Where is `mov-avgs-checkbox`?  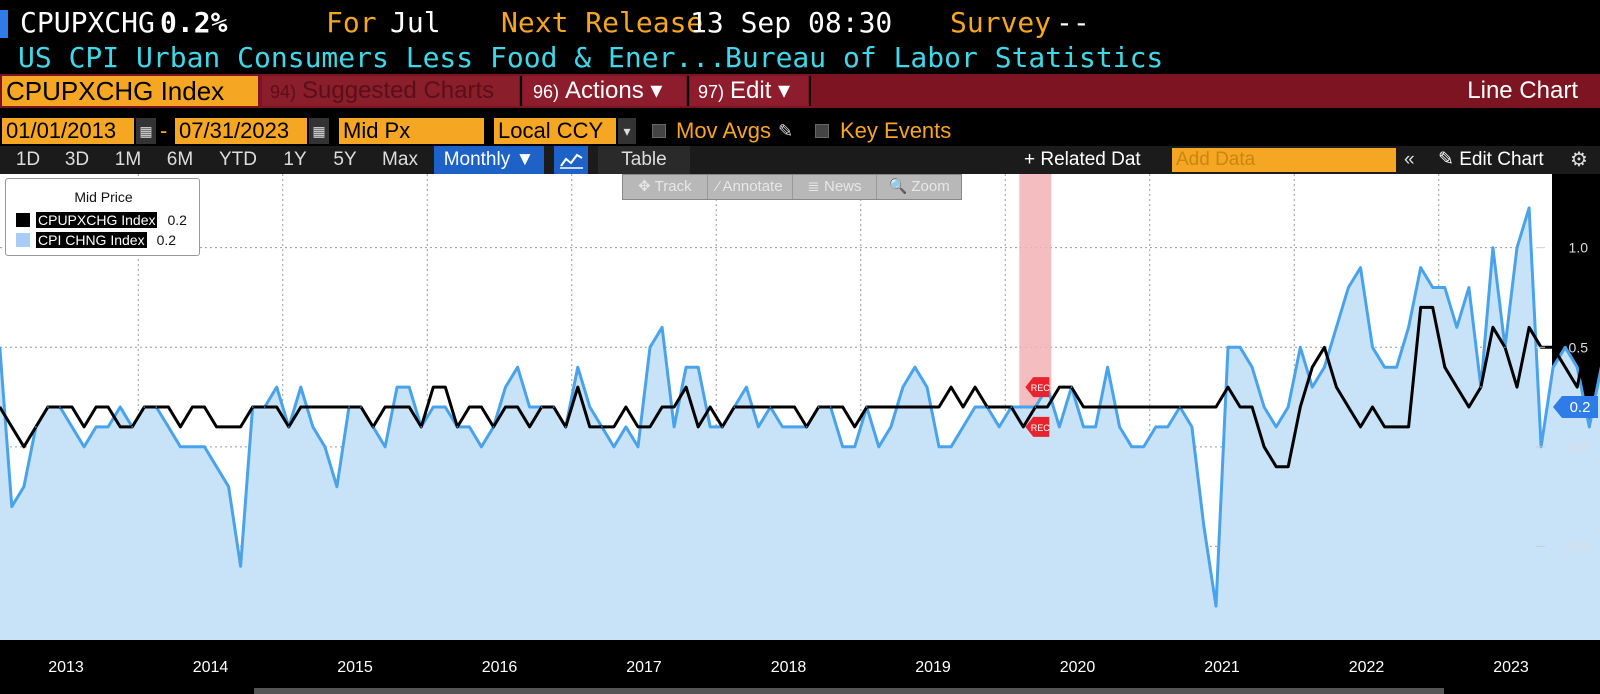 mov-avgs-checkbox is located at coordinates (659, 131).